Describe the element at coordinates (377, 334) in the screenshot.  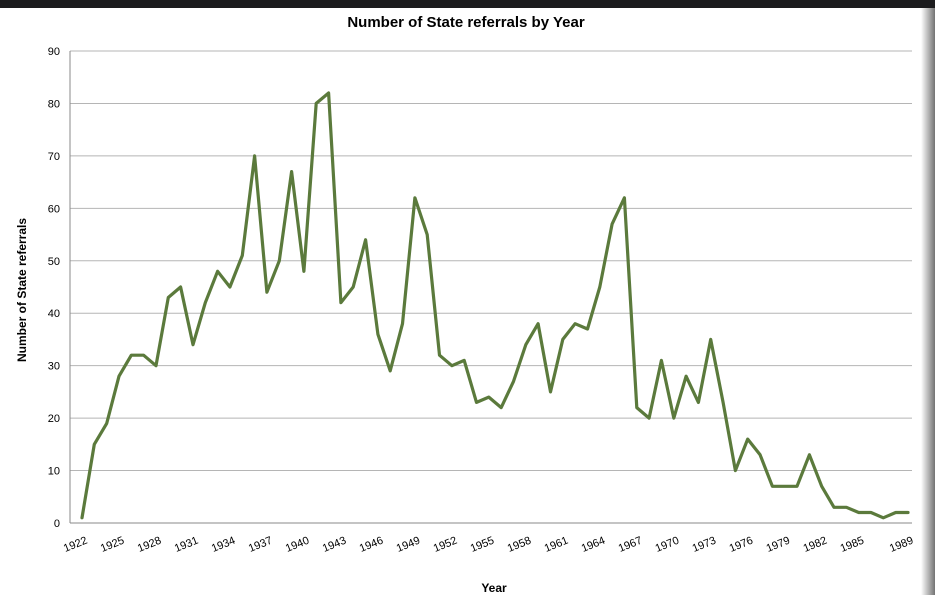
I see `data-point-1946` at that location.